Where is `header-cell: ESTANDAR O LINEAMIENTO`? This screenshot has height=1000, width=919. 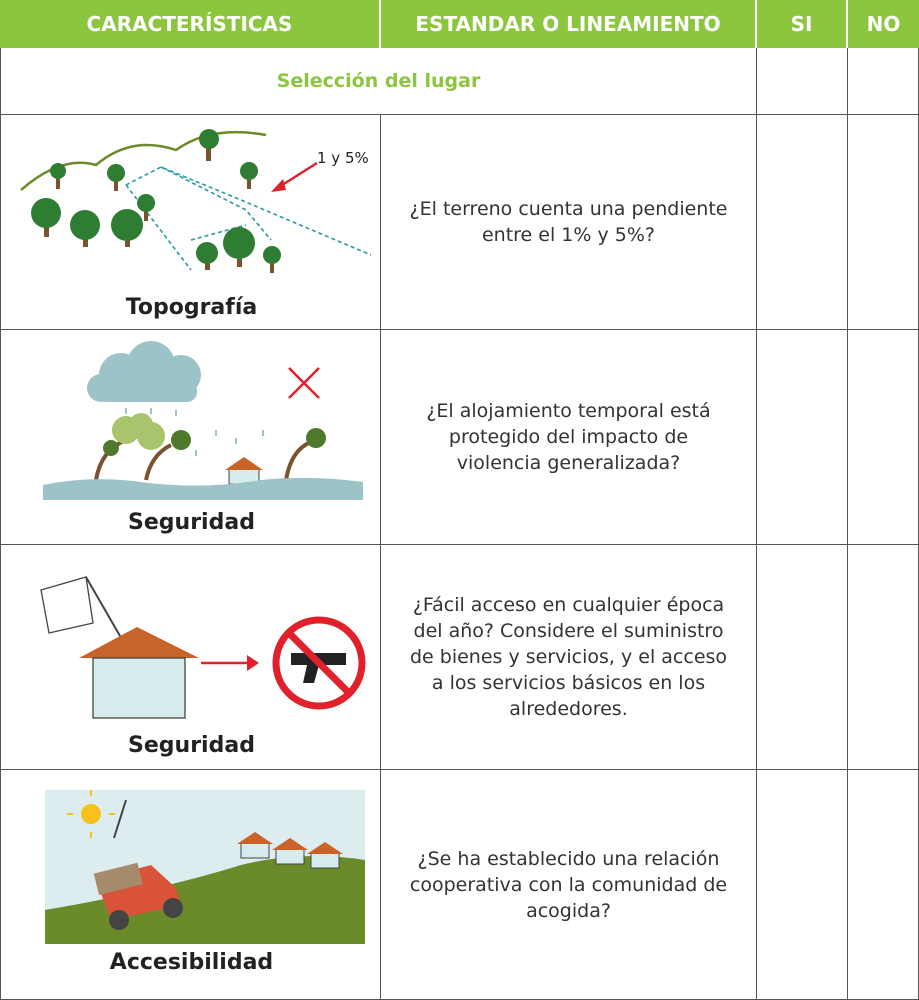
header-cell: ESTANDAR O LINEAMIENTO is located at coordinates (569, 24).